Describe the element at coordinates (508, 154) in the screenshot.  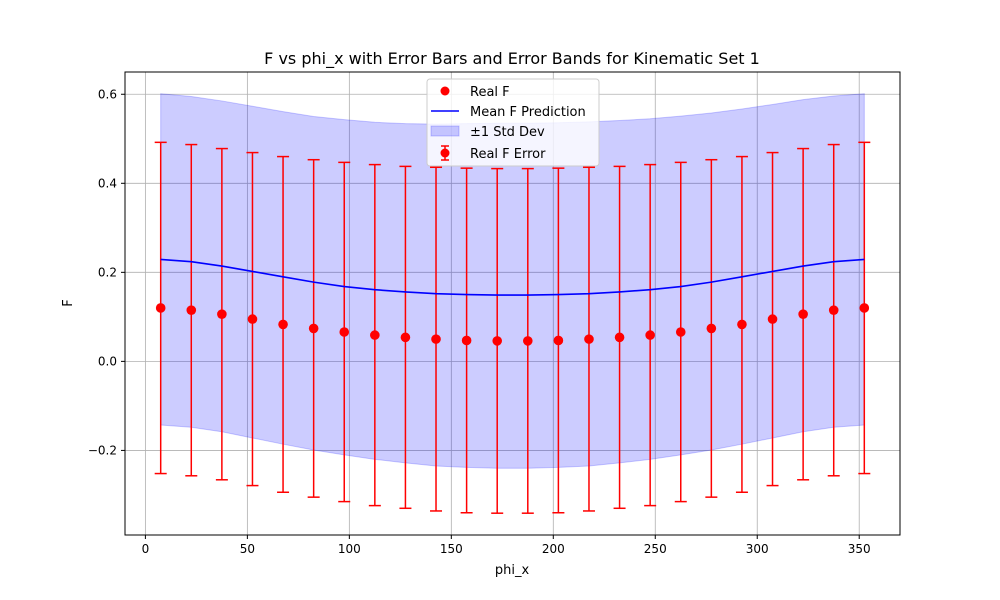
I see `legend-label-real-f-error: Real F Error` at that location.